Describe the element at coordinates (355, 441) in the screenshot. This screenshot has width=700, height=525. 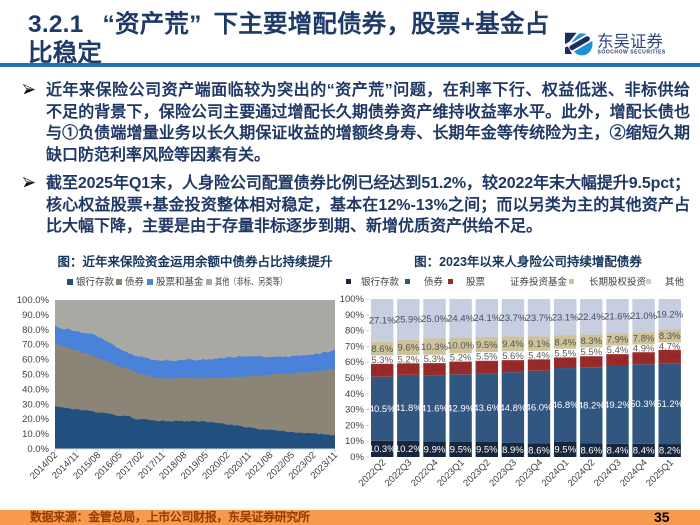
I see `svg-text: 10%` at that location.